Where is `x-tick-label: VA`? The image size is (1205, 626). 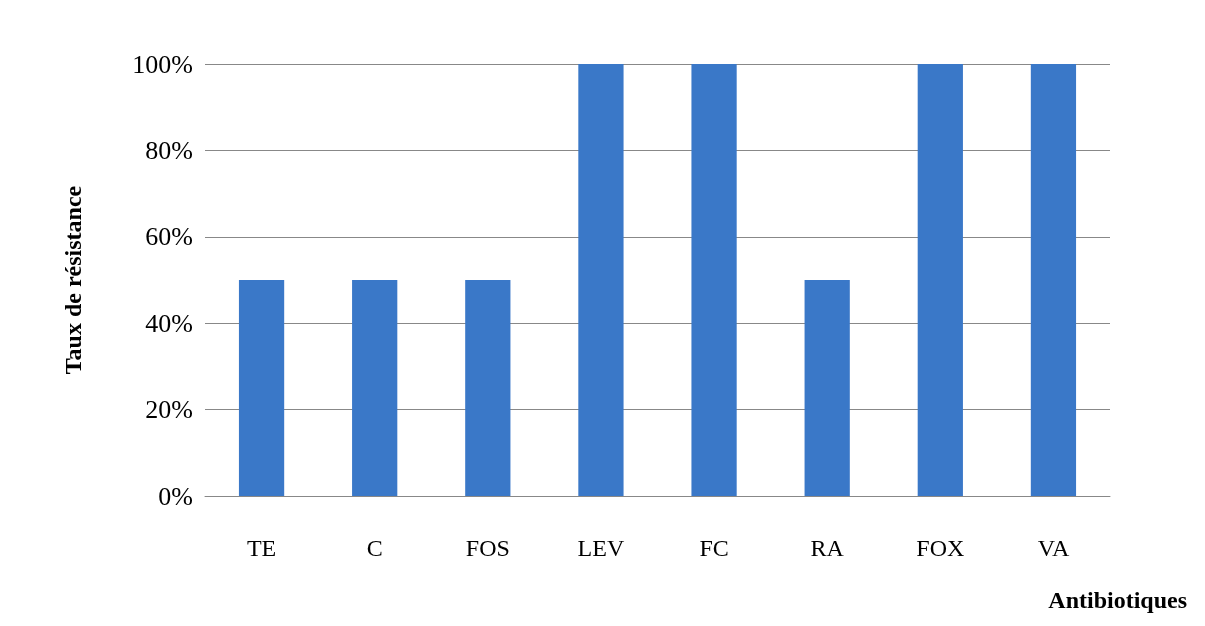
x-tick-label: VA is located at coordinates (1053, 548).